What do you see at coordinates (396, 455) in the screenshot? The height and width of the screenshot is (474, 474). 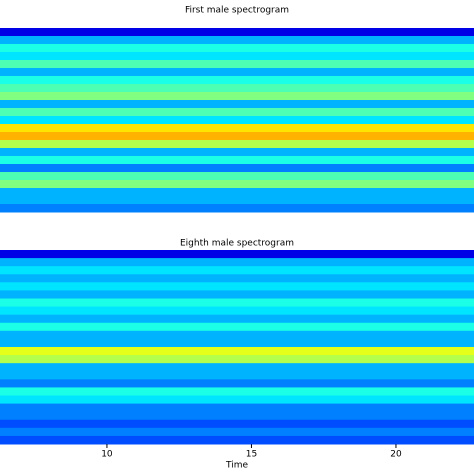 I see `x-tick-label: 20` at bounding box center [396, 455].